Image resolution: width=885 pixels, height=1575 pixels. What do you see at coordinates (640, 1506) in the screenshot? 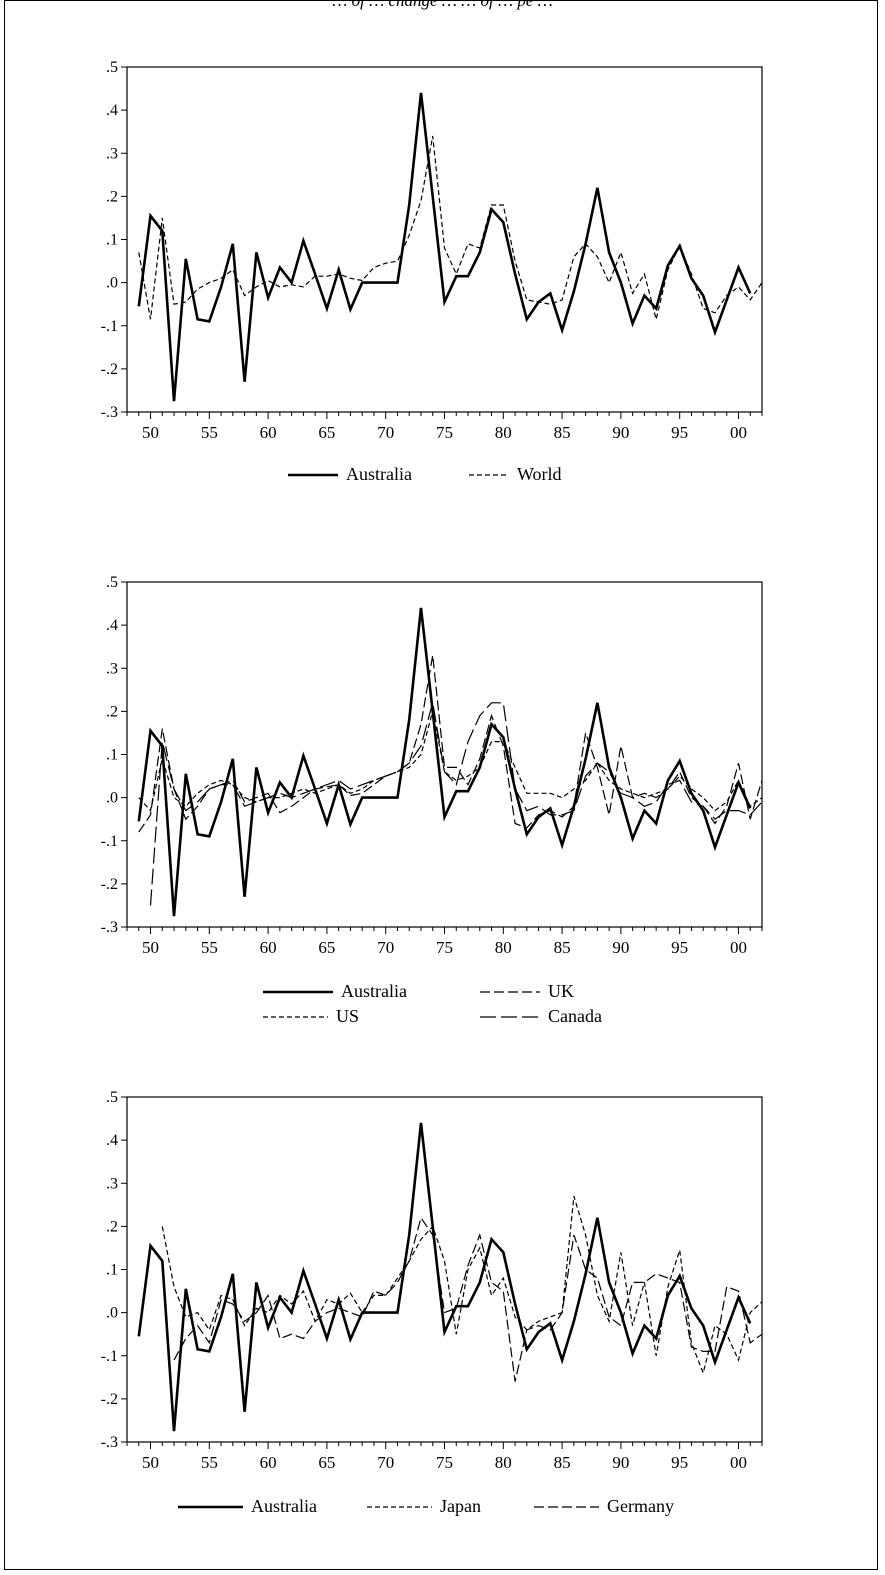
I see `legend-label-germany: Germany` at bounding box center [640, 1506].